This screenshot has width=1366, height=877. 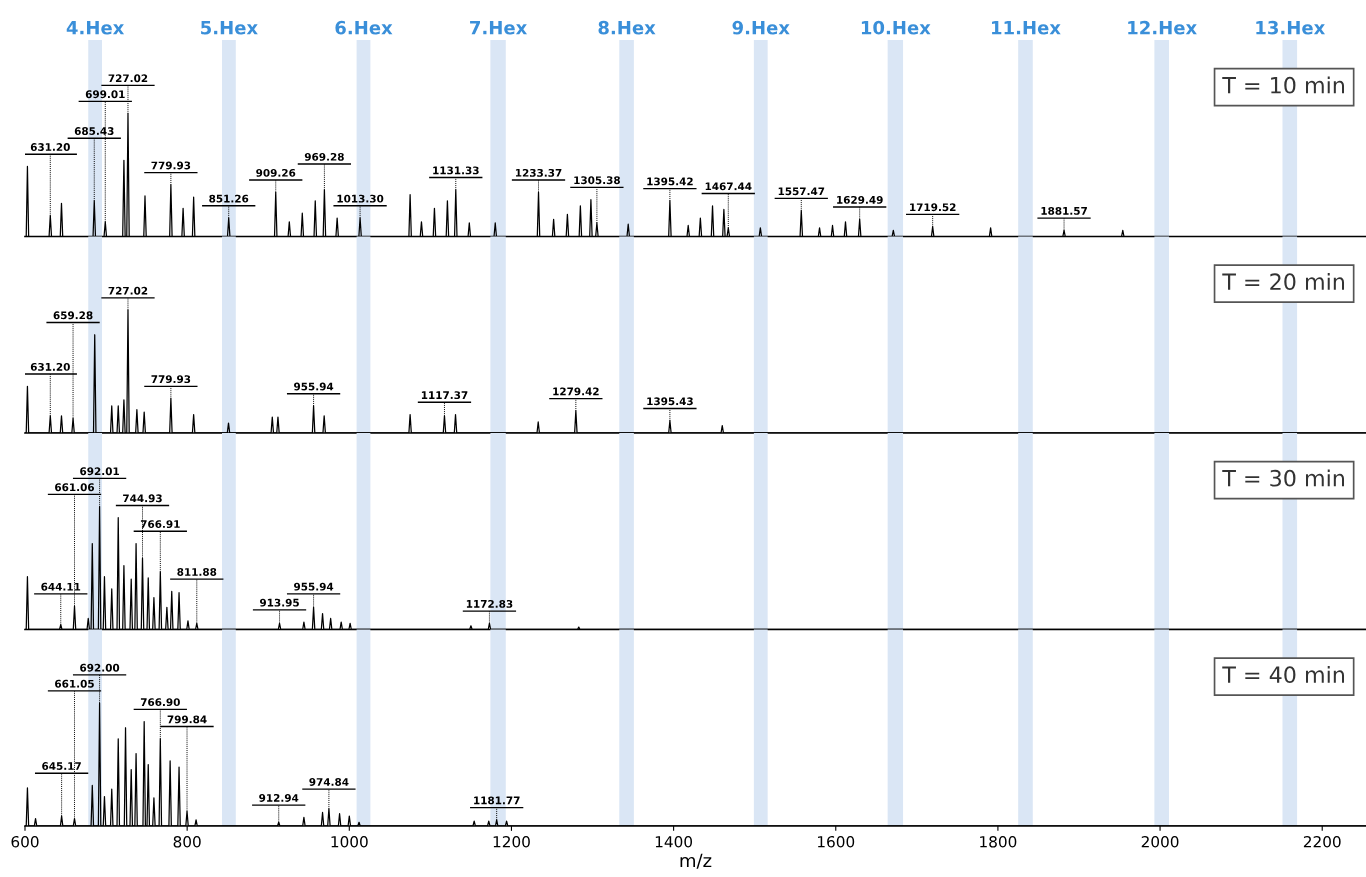 What do you see at coordinates (1283, 674) in the screenshot?
I see `text: T = 40 min` at bounding box center [1283, 674].